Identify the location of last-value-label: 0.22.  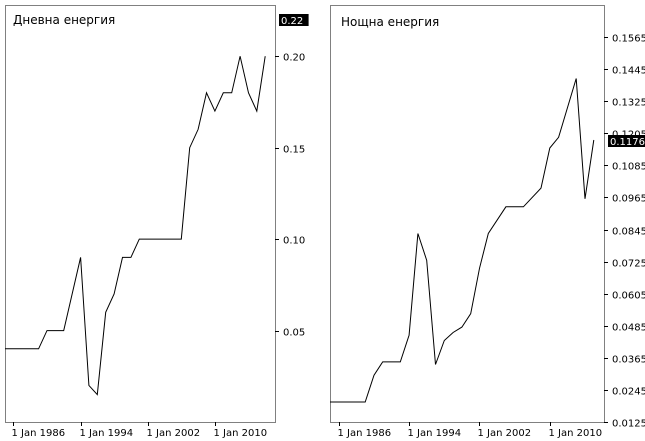
(292, 21).